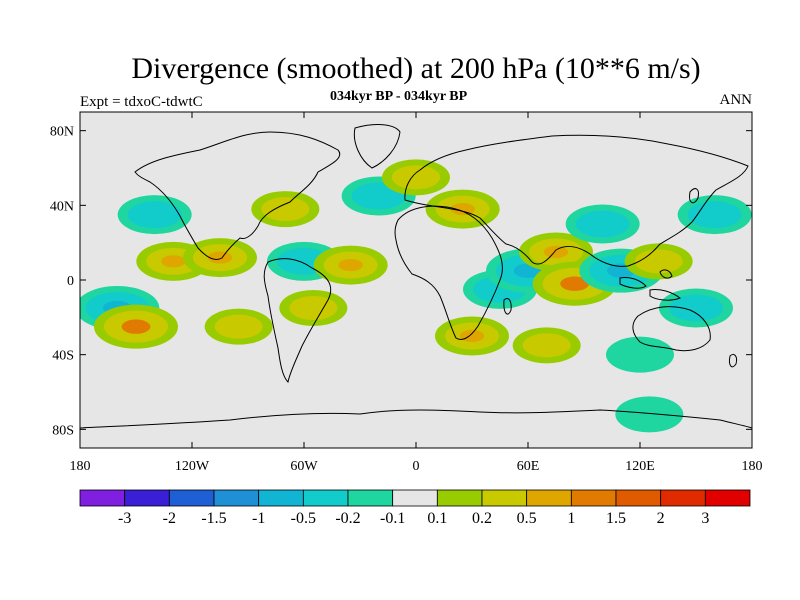 This screenshot has width=800, height=600. I want to click on x-tick-label: 120E, so click(640, 466).